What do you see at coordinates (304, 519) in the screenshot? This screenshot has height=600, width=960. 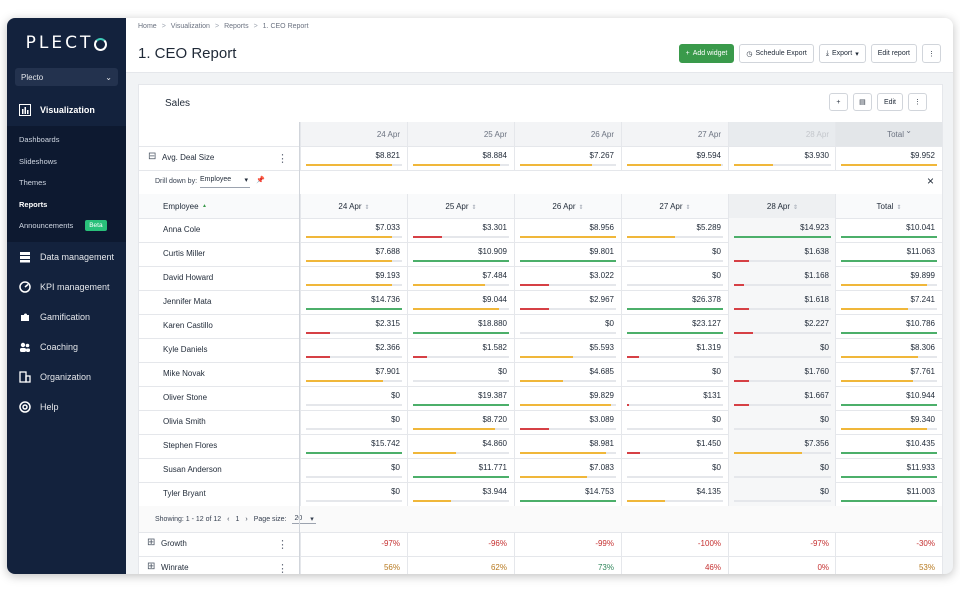 I see `page-size-select: 20 ▾` at bounding box center [304, 519].